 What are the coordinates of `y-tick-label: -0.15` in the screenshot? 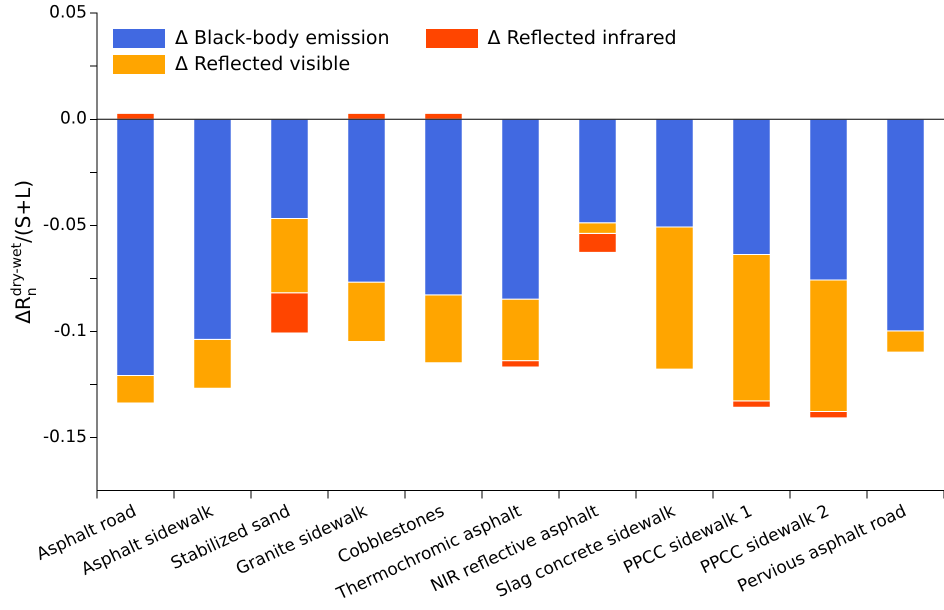 It's located at (64, 436).